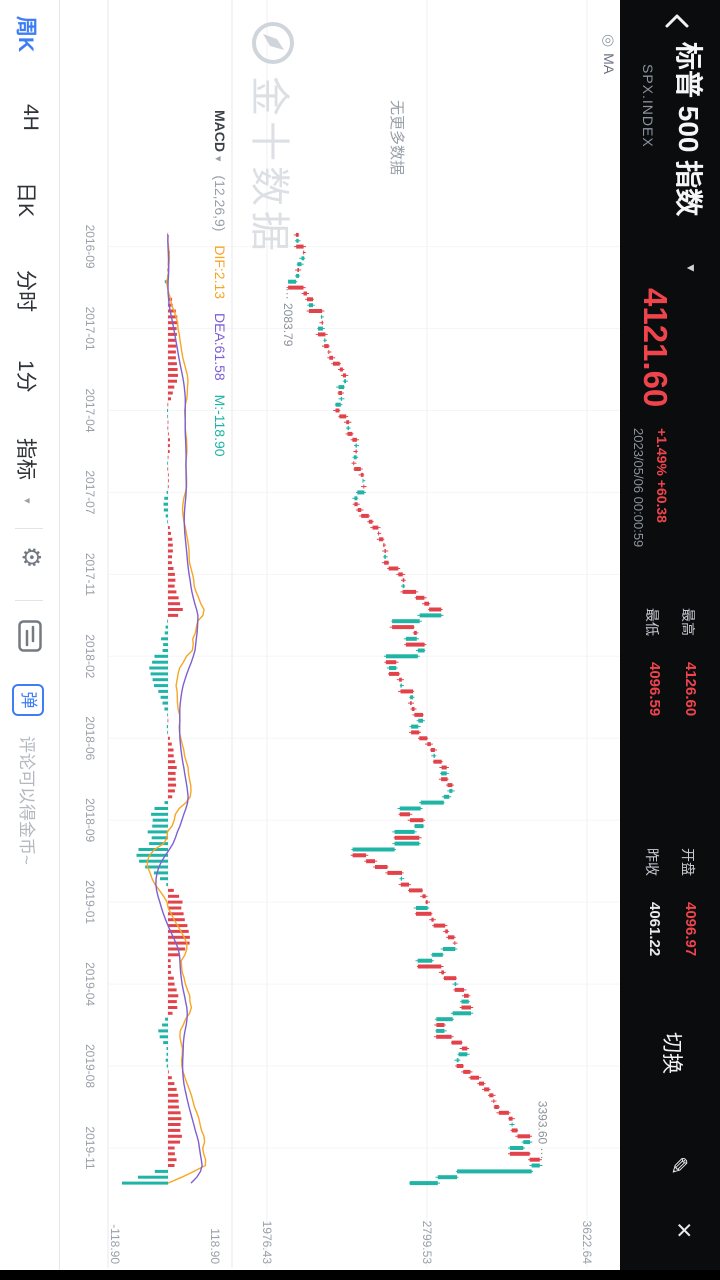  Describe the element at coordinates (690, 929) in the screenshot. I see `stat-open-value: 4096.97` at that location.